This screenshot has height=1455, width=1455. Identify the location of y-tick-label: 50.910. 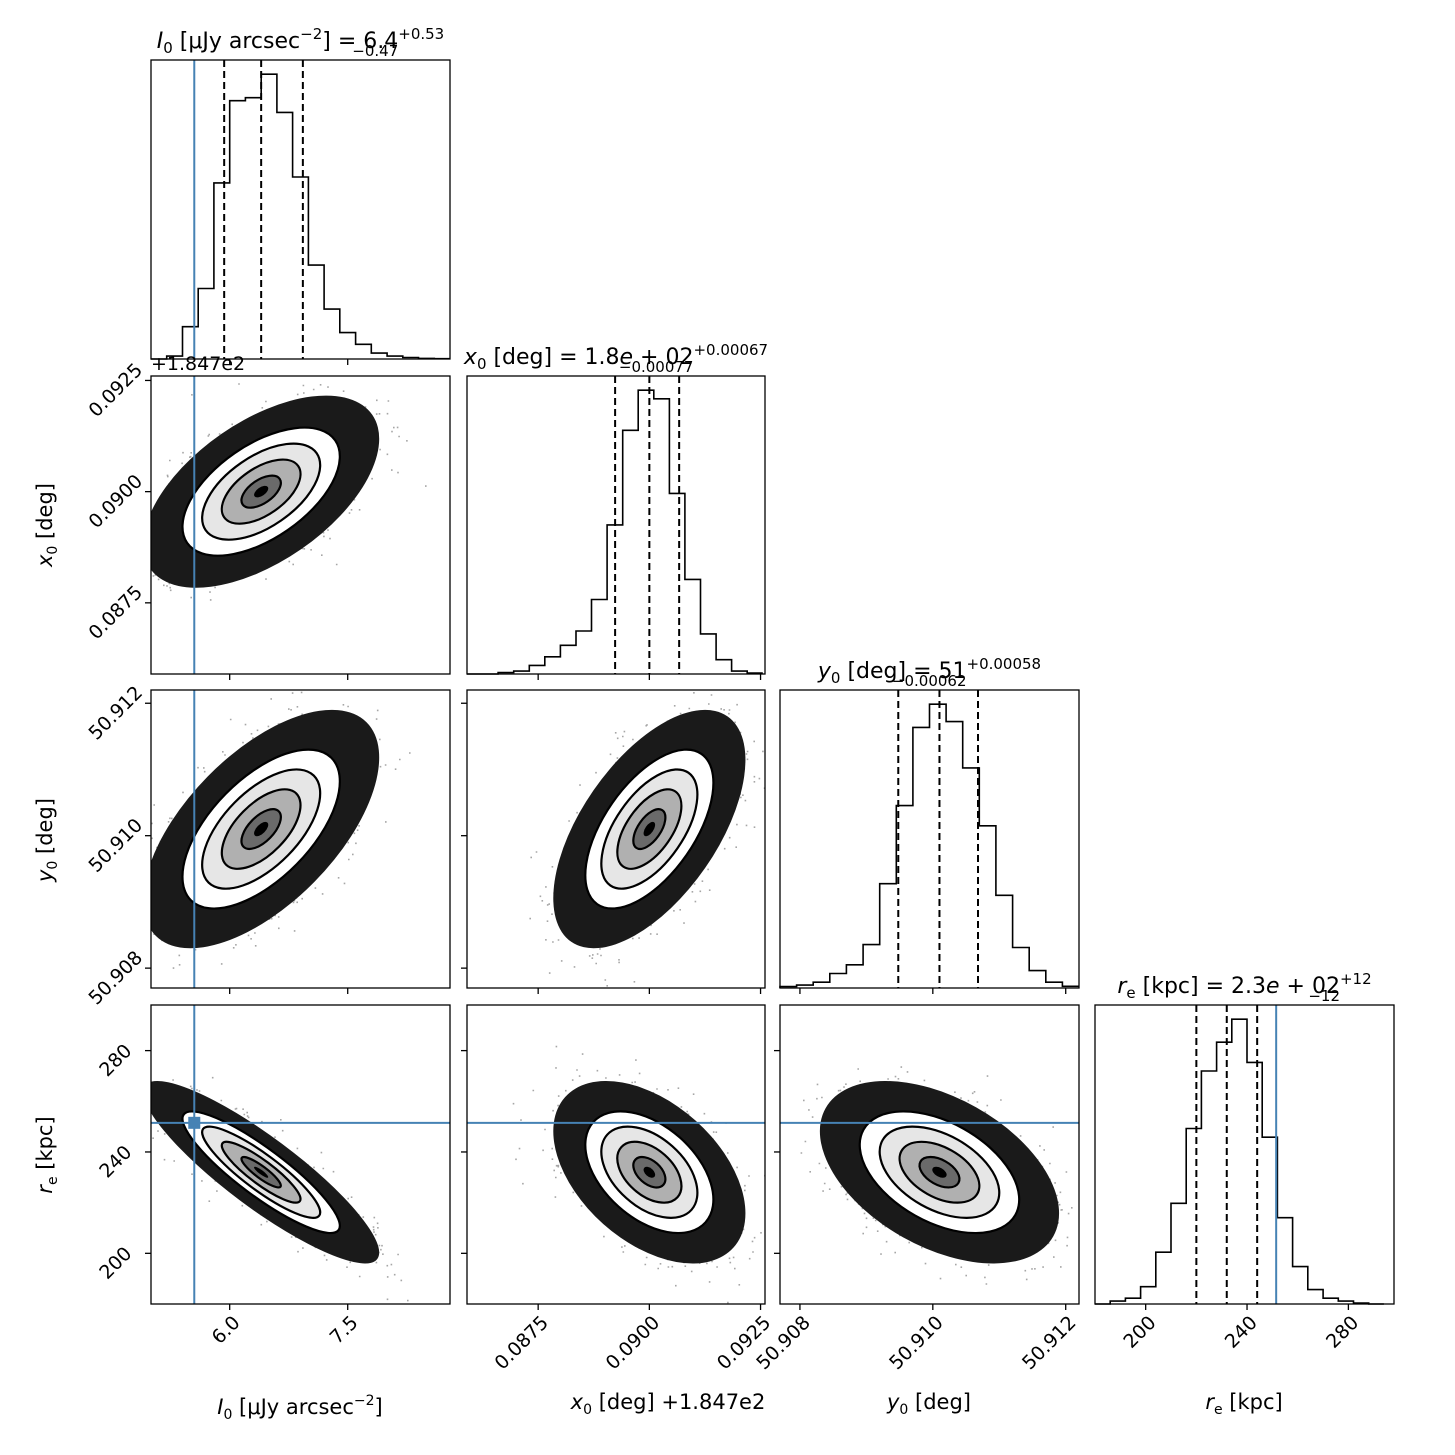
(116, 845).